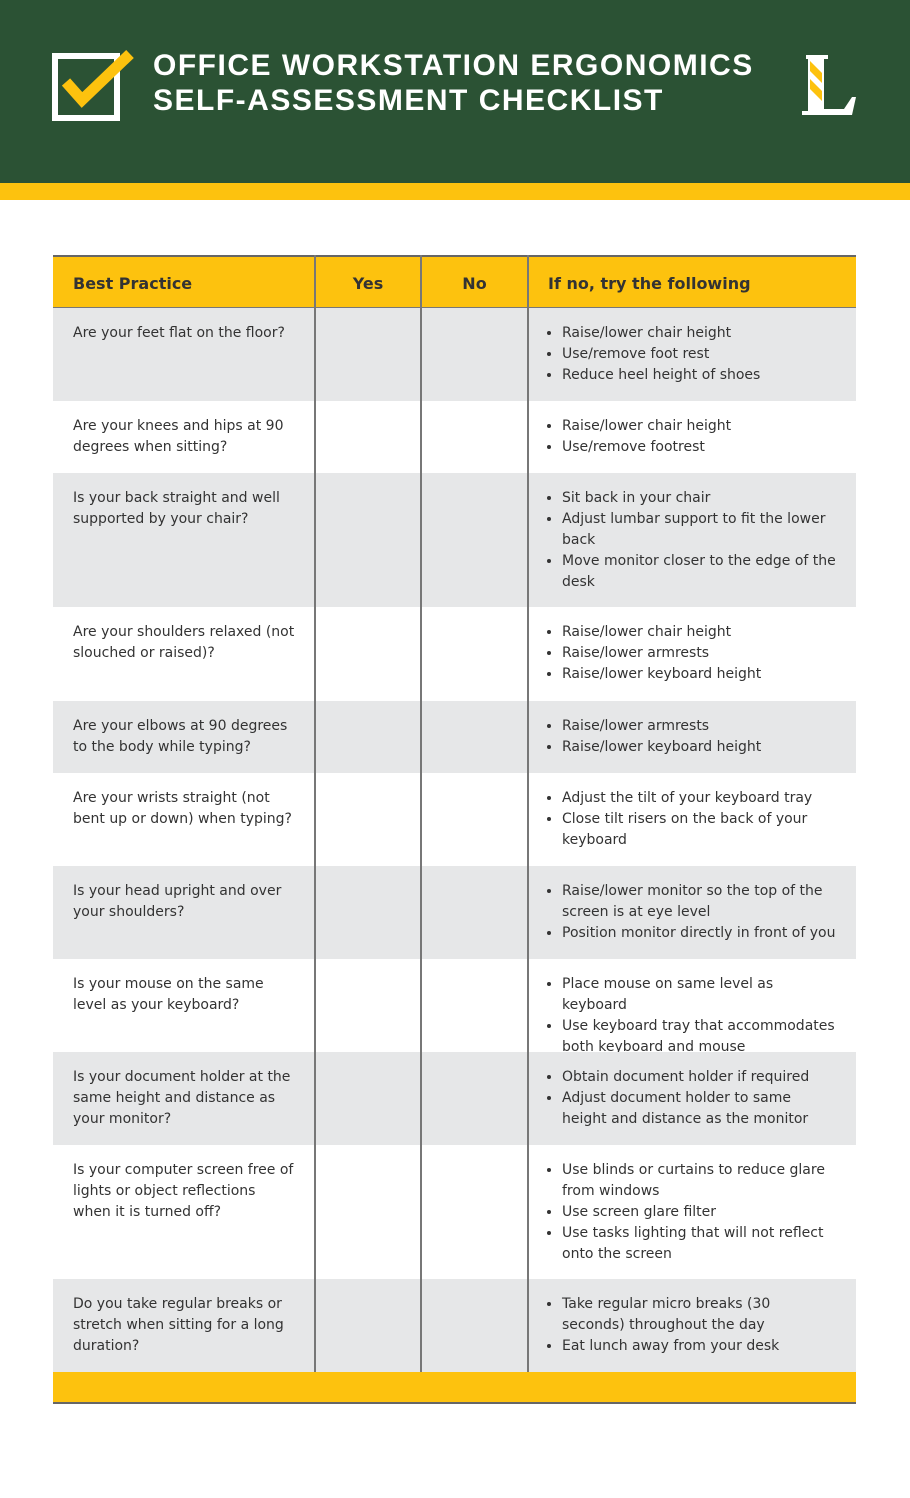 The height and width of the screenshot is (1498, 910). Describe the element at coordinates (133, 283) in the screenshot. I see `column-header: Best Practice` at that location.